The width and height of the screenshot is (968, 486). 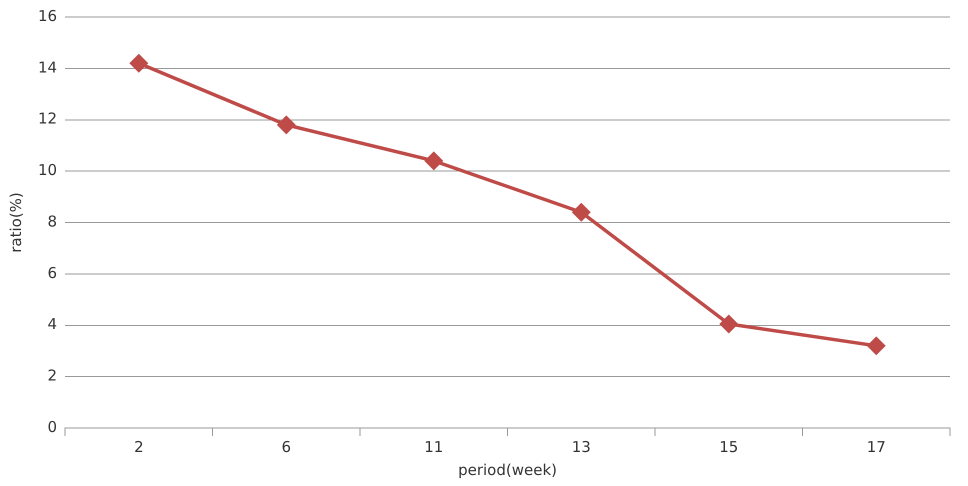 What do you see at coordinates (287, 447) in the screenshot?
I see `x-tick-label: 6` at bounding box center [287, 447].